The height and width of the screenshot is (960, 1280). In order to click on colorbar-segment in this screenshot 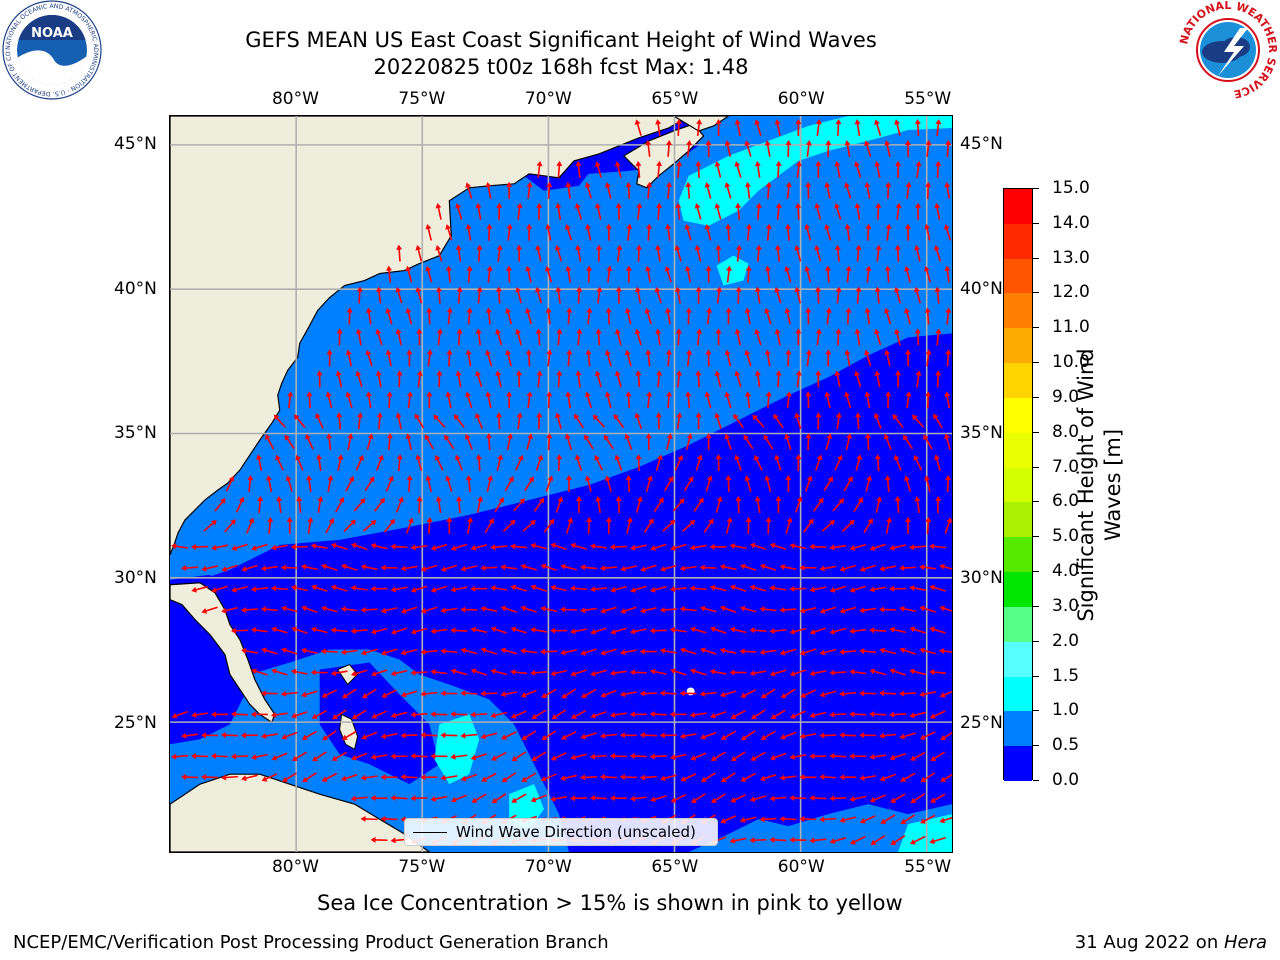, I will do `click(1018, 276)`.